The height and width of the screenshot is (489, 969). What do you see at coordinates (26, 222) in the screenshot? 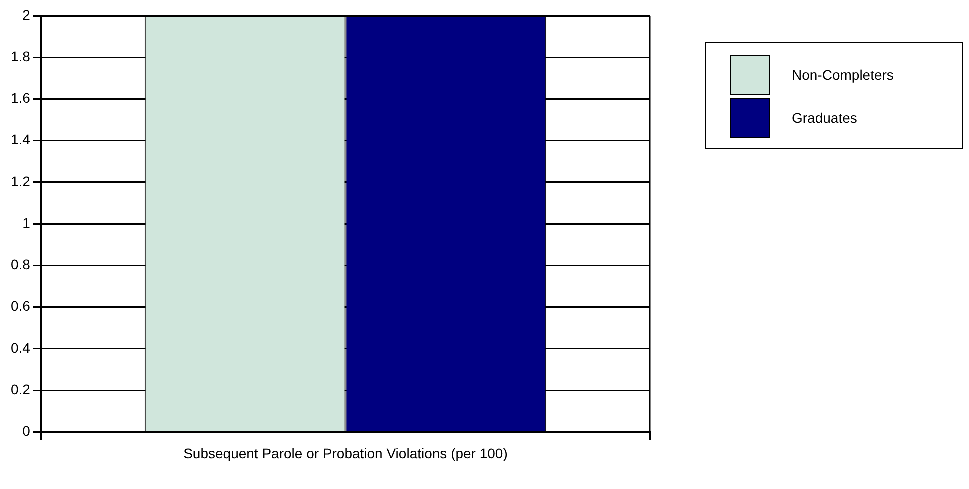
I see `y-tick-label: 1` at bounding box center [26, 222].